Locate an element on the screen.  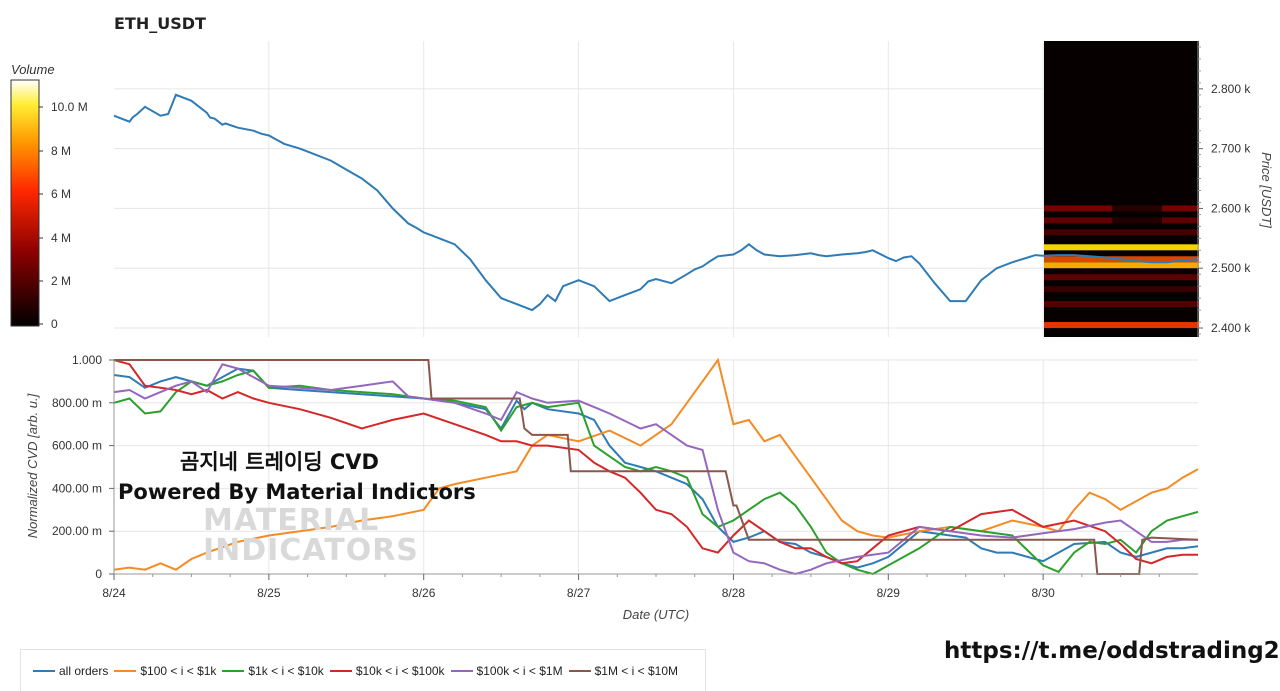
cvd-y-axis-label: Normalized CVD [arb. u.] is located at coordinates (32, 465).